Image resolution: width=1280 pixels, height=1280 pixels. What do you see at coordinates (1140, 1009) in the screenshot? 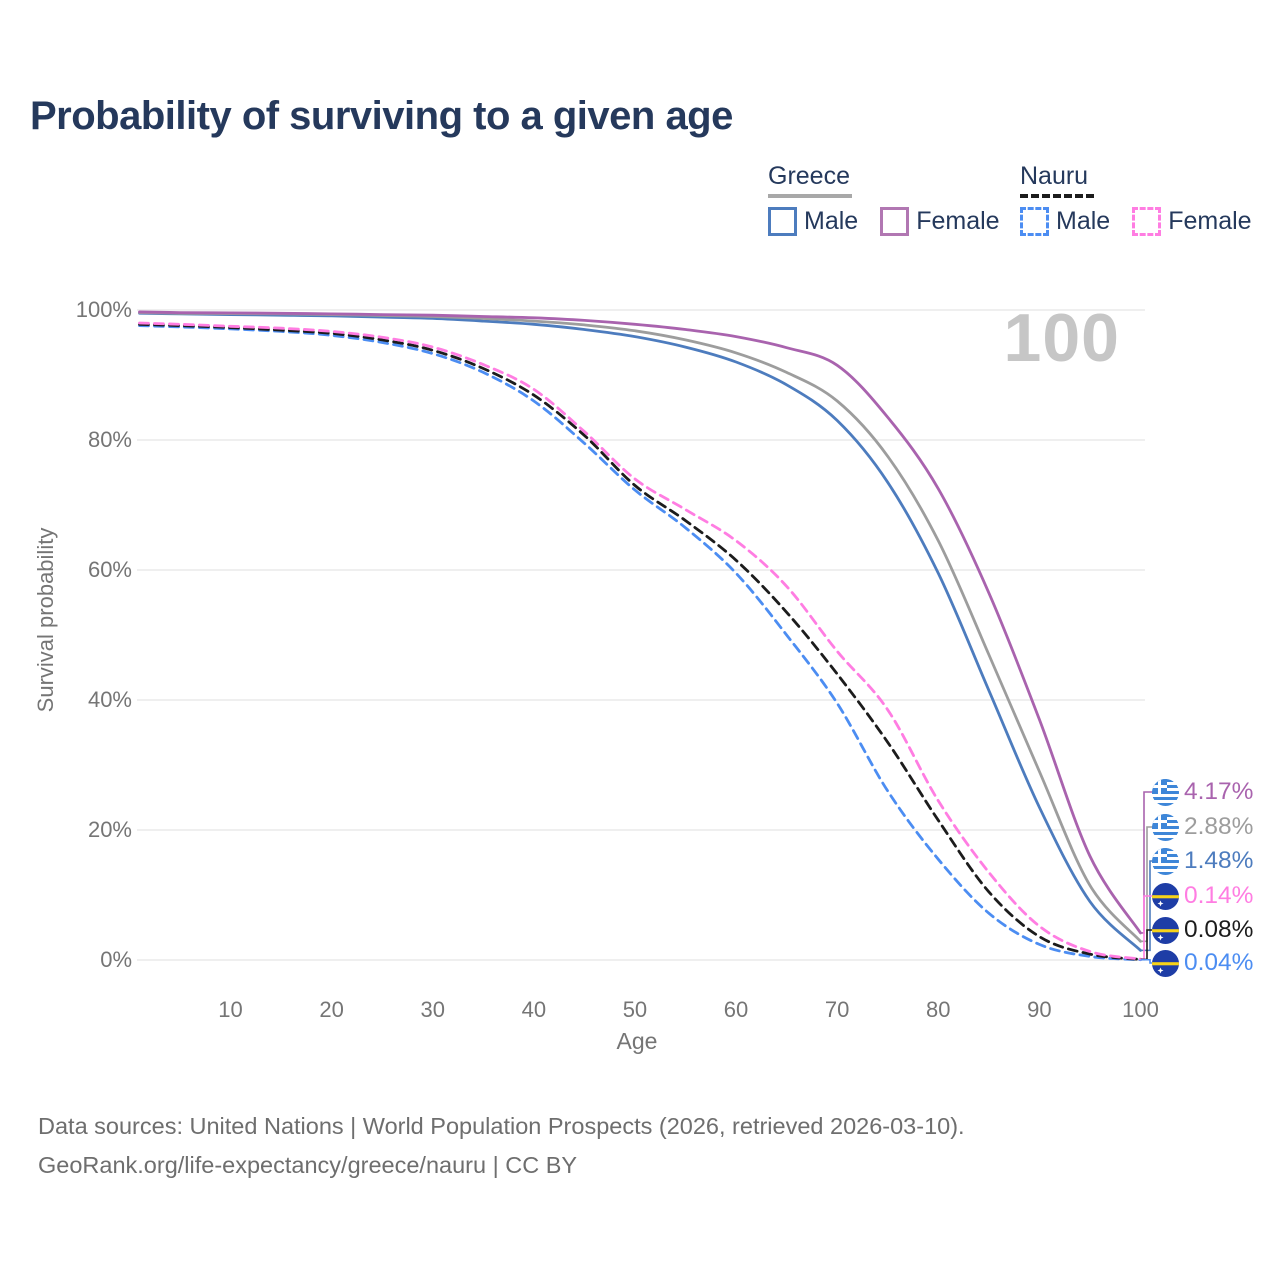
I see `x-tick-100: 100` at bounding box center [1140, 1009].